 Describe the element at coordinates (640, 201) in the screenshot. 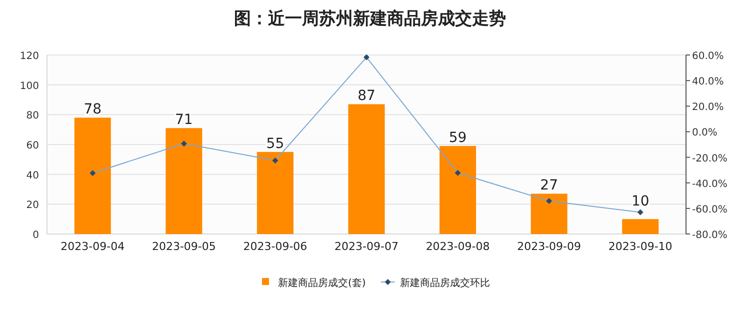

I see `data-label: 10` at that location.